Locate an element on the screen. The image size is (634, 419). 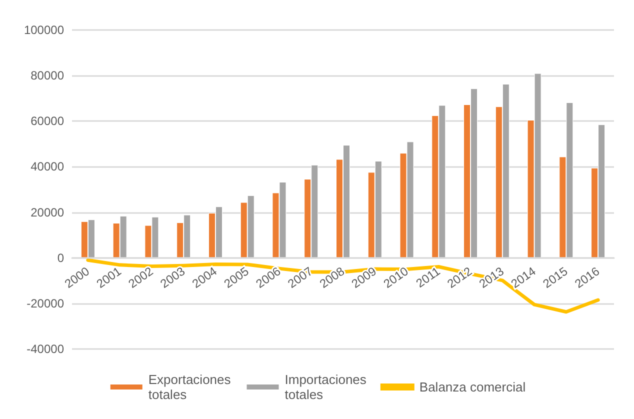
y-tick-label: 60000 is located at coordinates (47, 121).